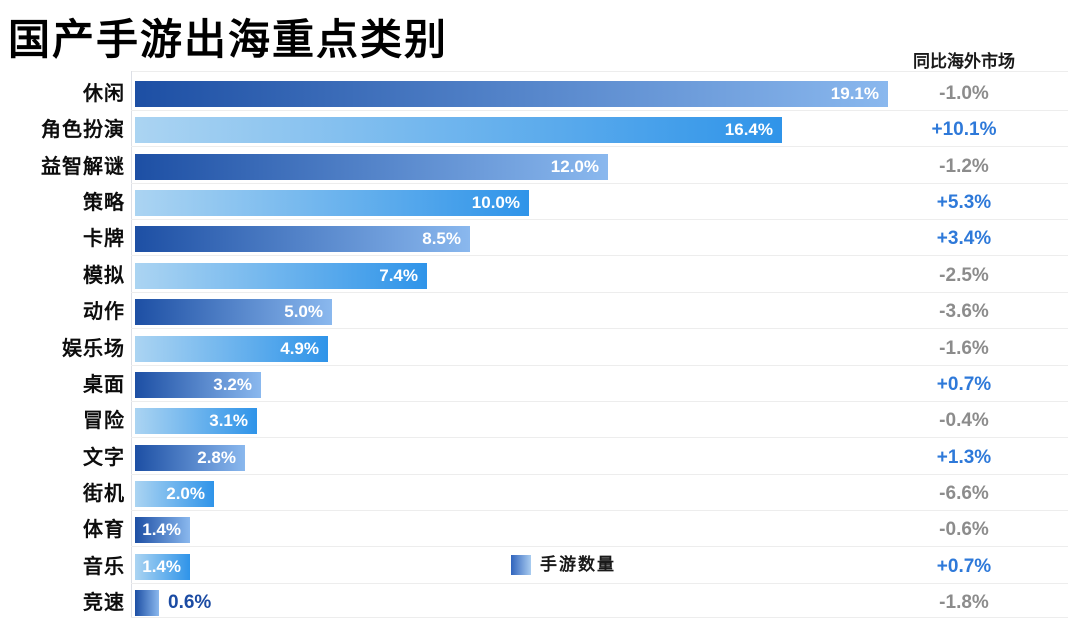  What do you see at coordinates (104, 494) in the screenshot?
I see `category-label: 街机` at bounding box center [104, 494].